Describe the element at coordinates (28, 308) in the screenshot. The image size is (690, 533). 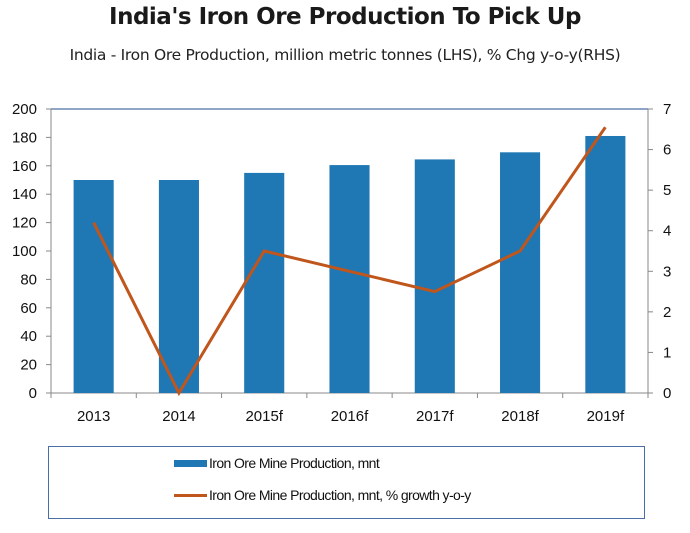
I see `left-tick-label: 60` at that location.